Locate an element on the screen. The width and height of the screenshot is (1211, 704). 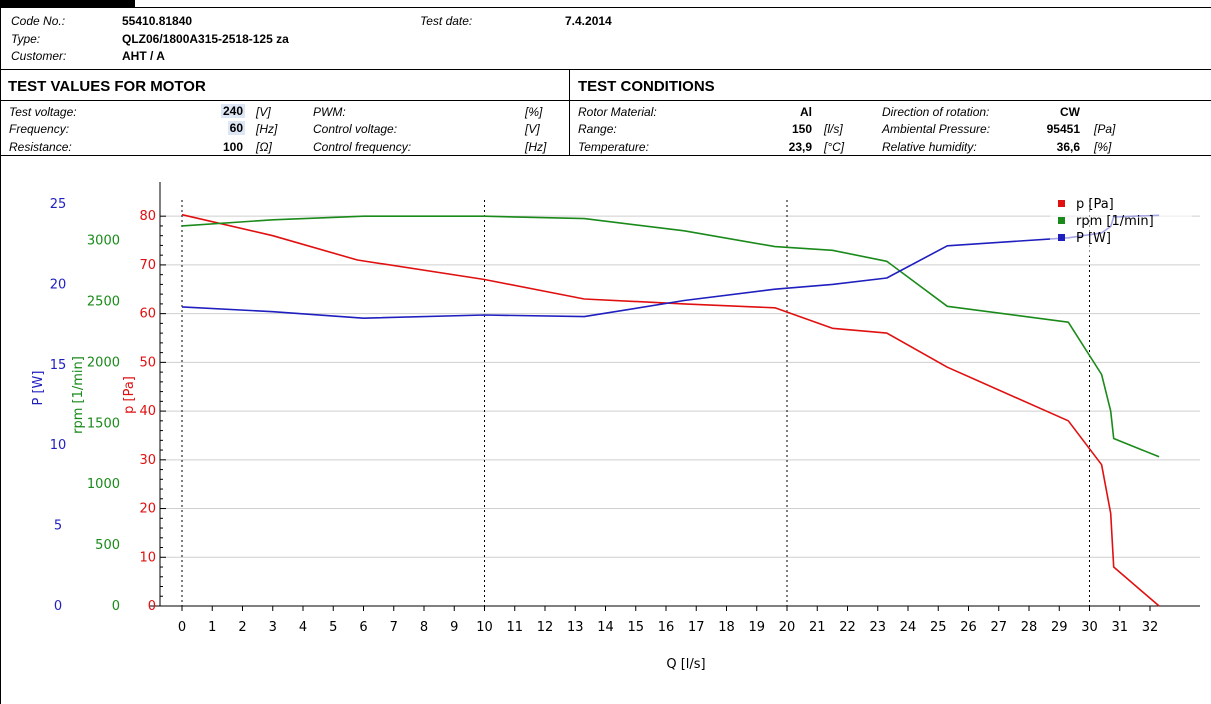
x-tick-label: 16 is located at coordinates (666, 627).